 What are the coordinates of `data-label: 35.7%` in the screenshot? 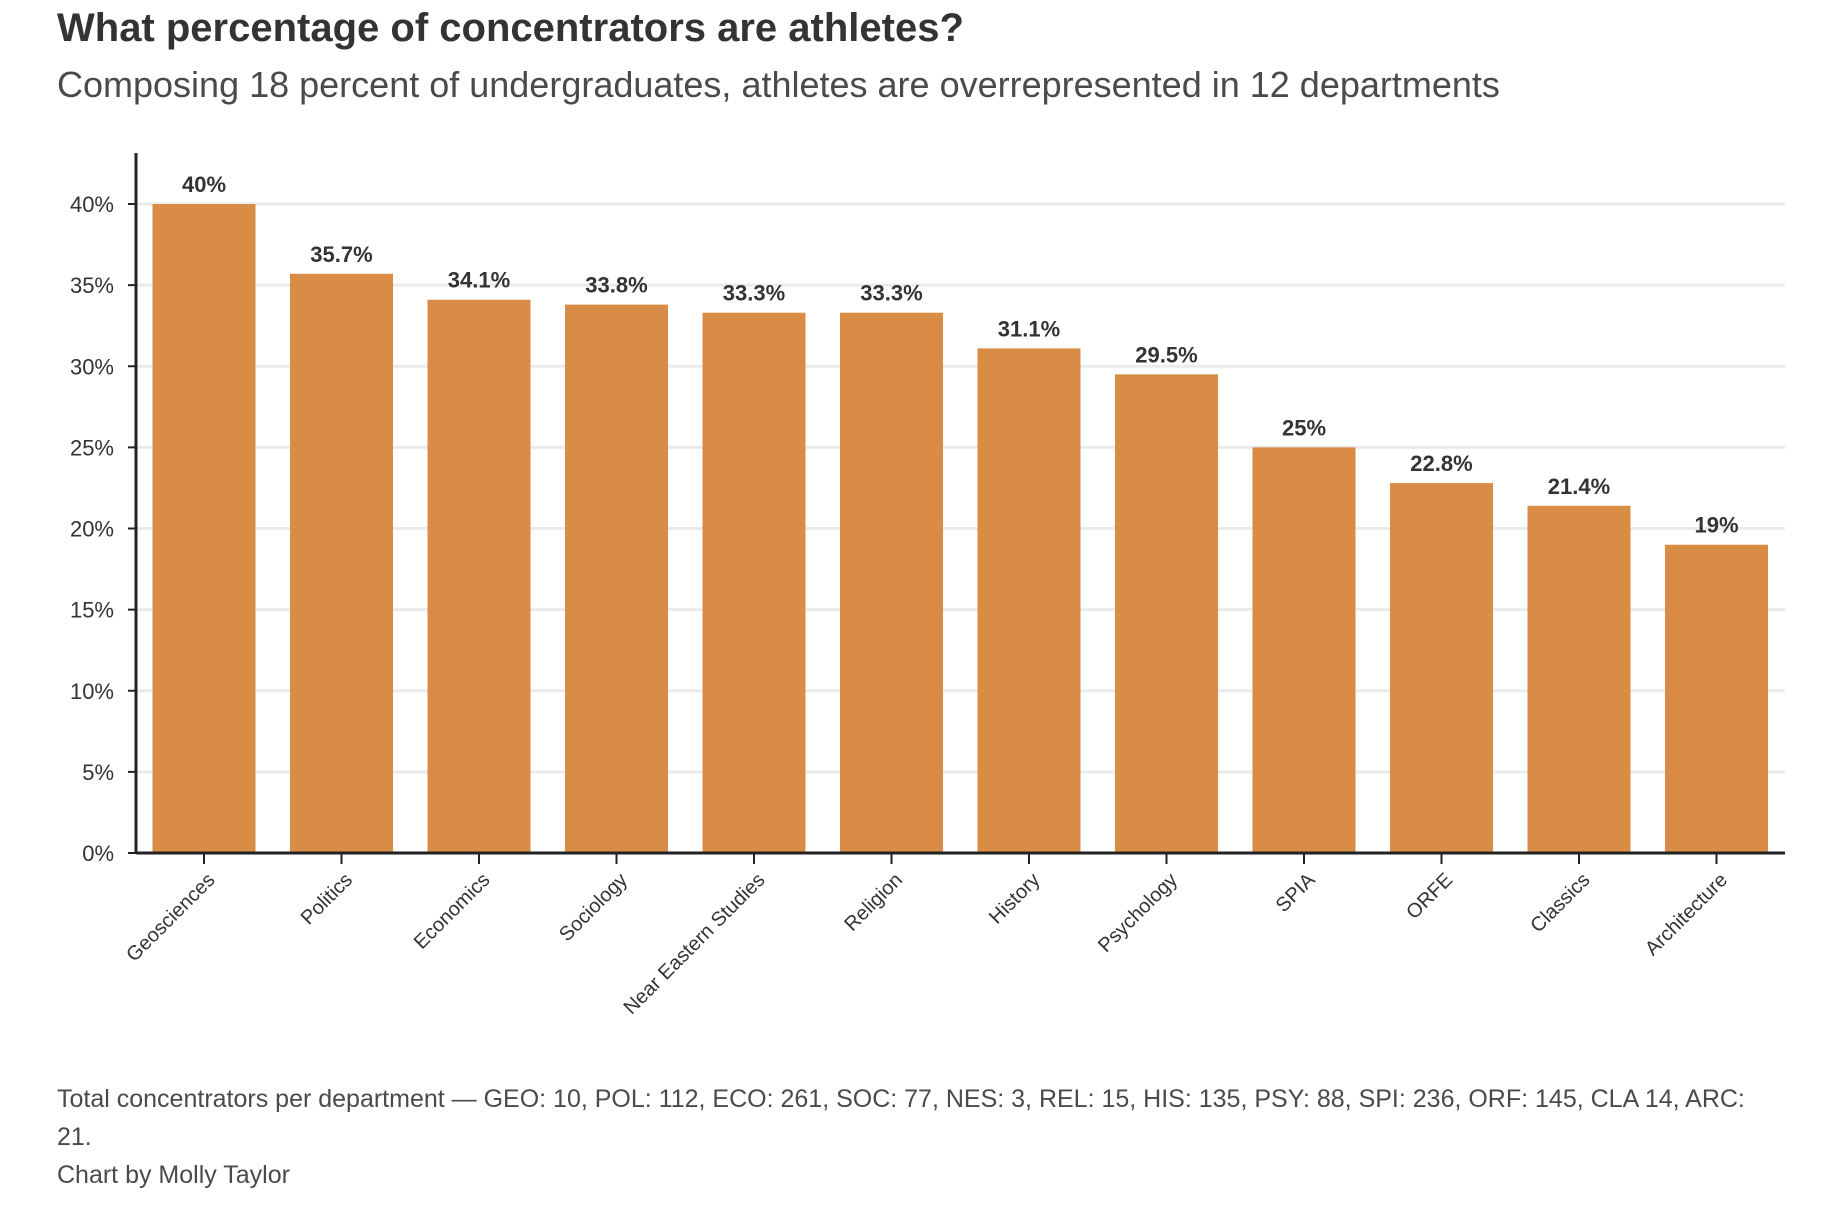 It's located at (341, 254).